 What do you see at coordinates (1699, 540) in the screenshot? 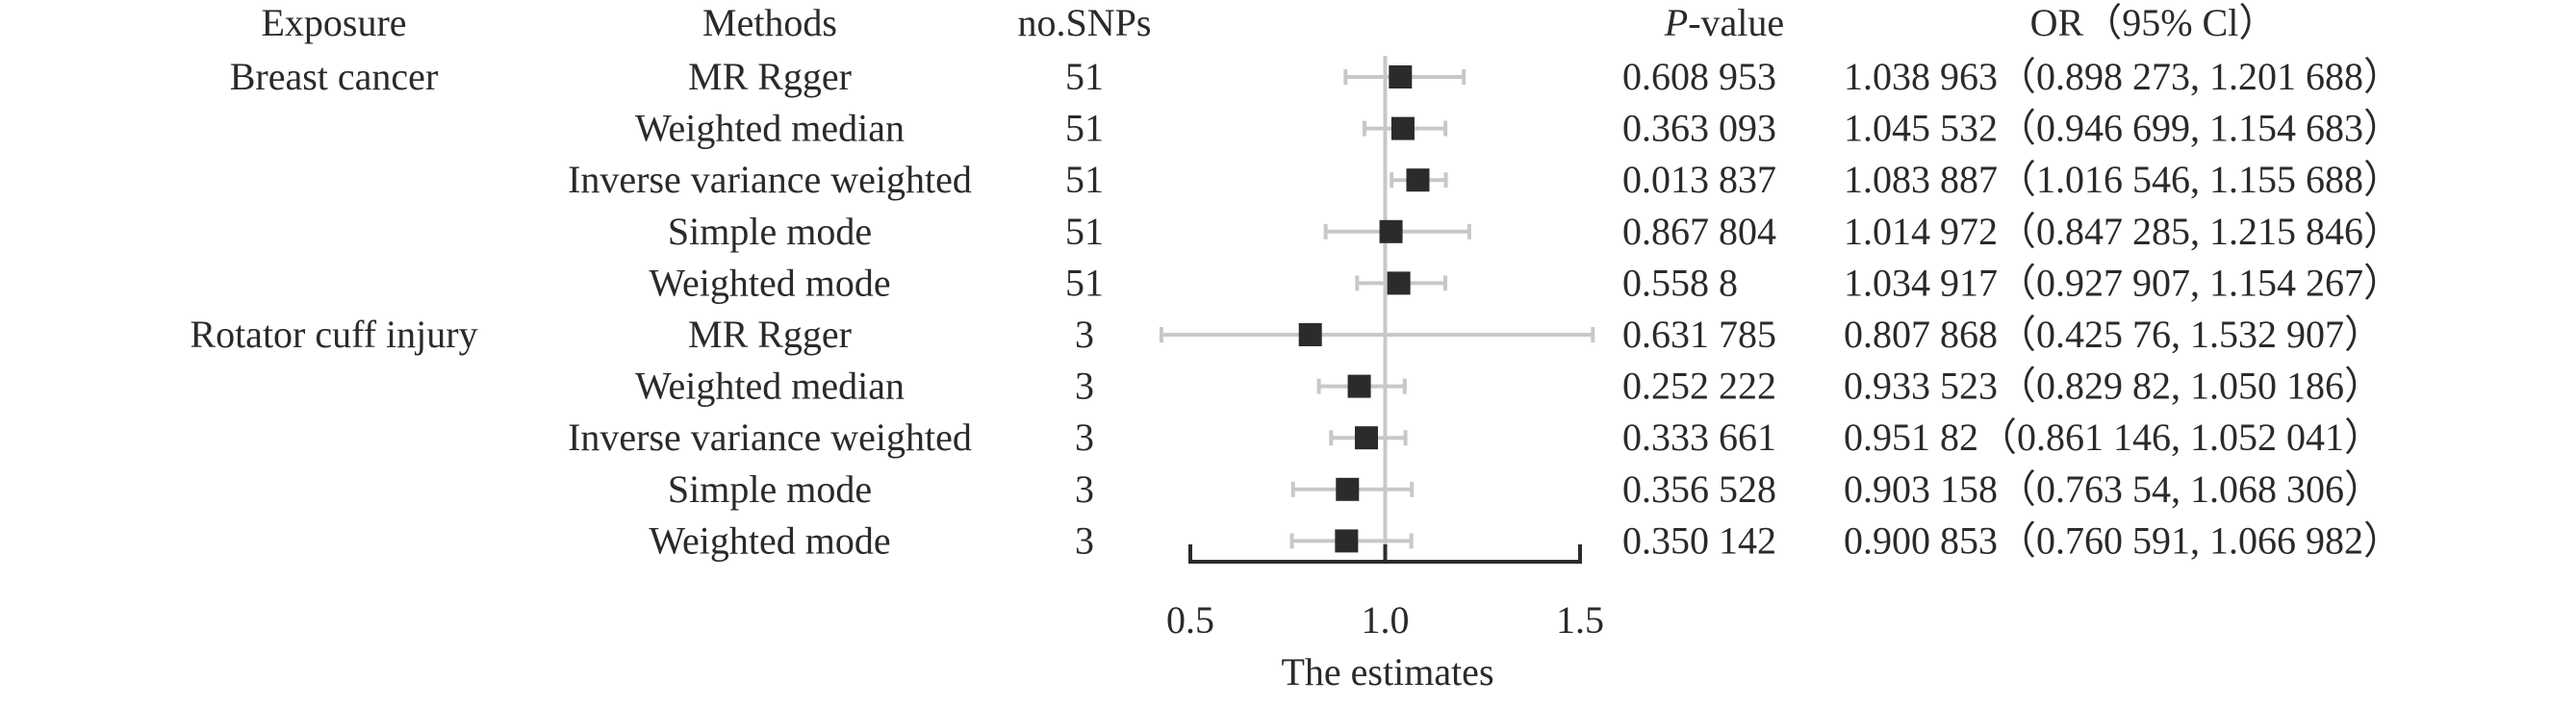
I see `row-pvalue: 0.350 142` at bounding box center [1699, 540].